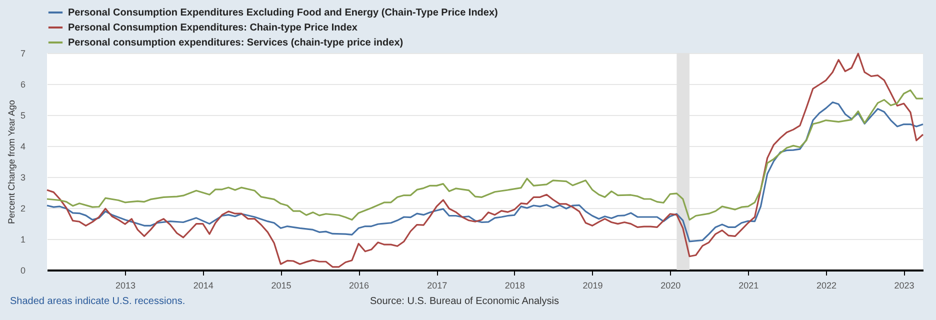 This screenshot has width=936, height=320. Describe the element at coordinates (23, 209) in the screenshot. I see `y-tick-label: 2` at that location.